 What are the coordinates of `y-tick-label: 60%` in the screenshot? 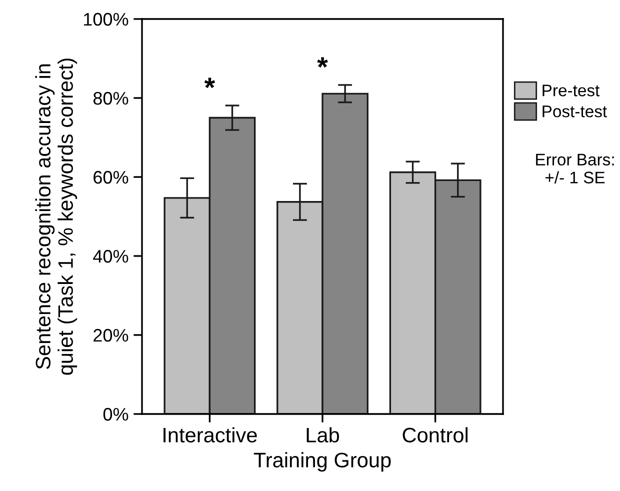 It's located at (111, 177).